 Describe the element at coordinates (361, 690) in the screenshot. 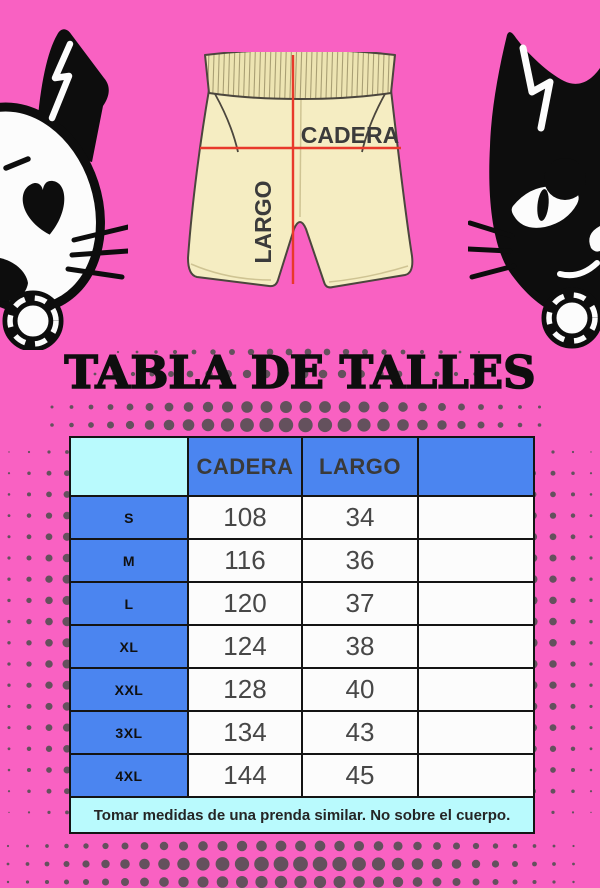

I see `length-value-cell: 40` at that location.